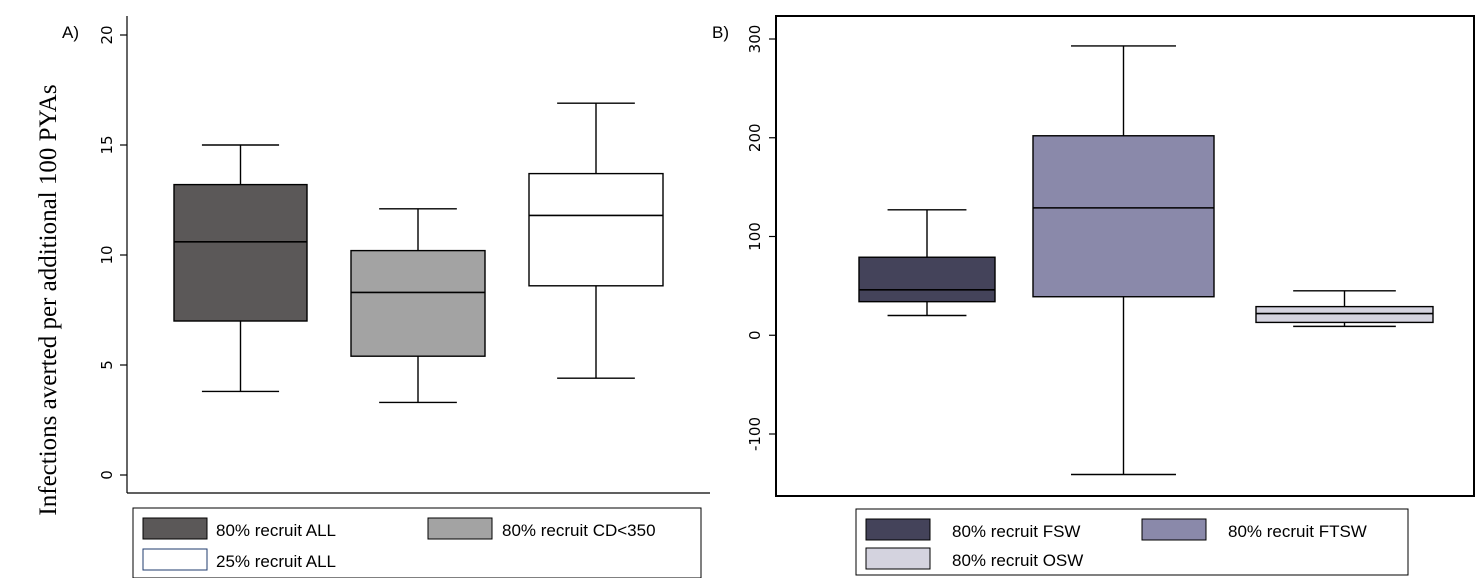 This screenshot has height=578, width=1475. Describe the element at coordinates (579, 530) in the screenshot. I see `legend-label: 80% recruit CD<350` at that location.